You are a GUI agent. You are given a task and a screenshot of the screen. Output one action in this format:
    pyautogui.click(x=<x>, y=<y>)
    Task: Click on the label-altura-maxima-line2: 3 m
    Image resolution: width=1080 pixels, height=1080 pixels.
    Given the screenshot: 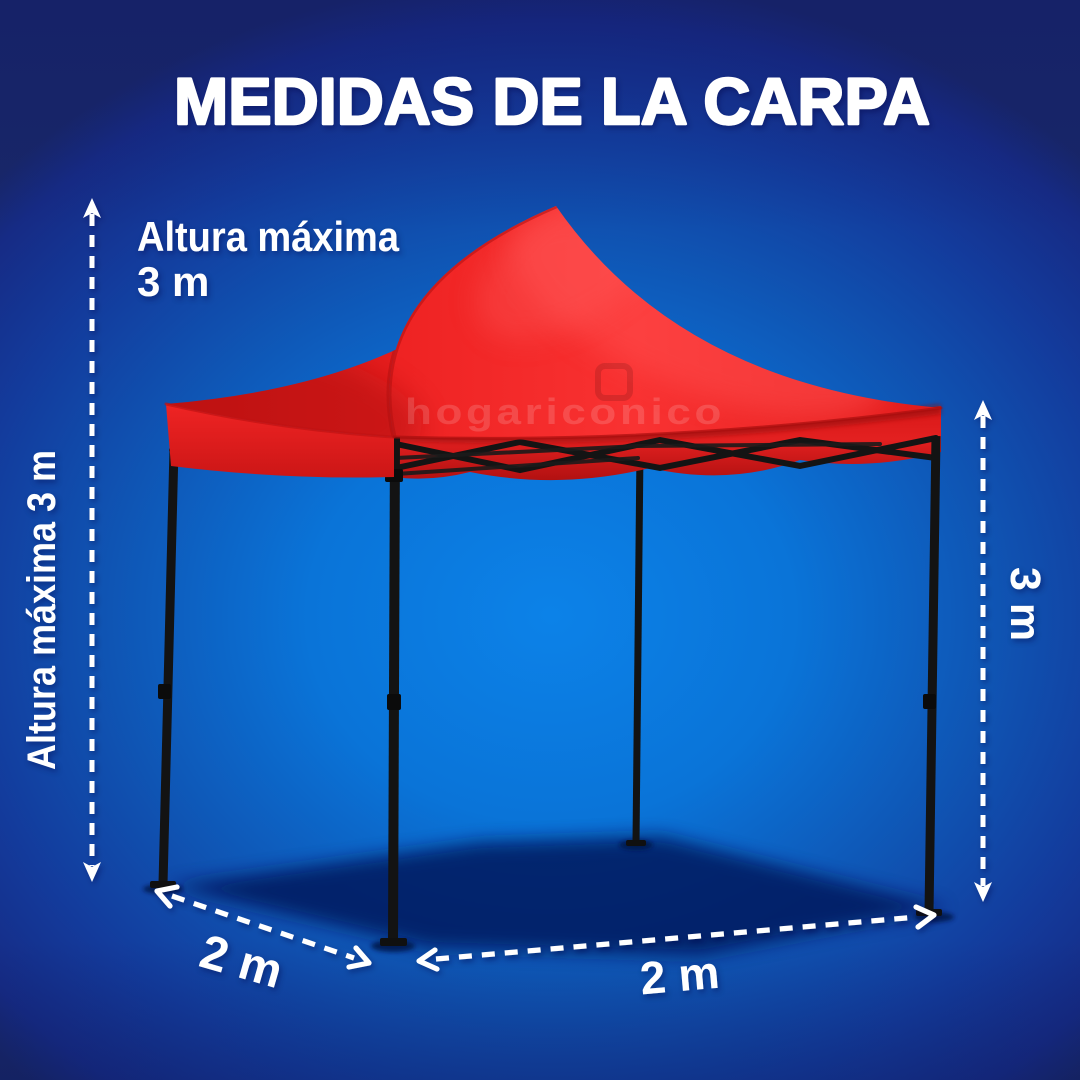 What is the action you would take?
    pyautogui.click(x=173, y=281)
    